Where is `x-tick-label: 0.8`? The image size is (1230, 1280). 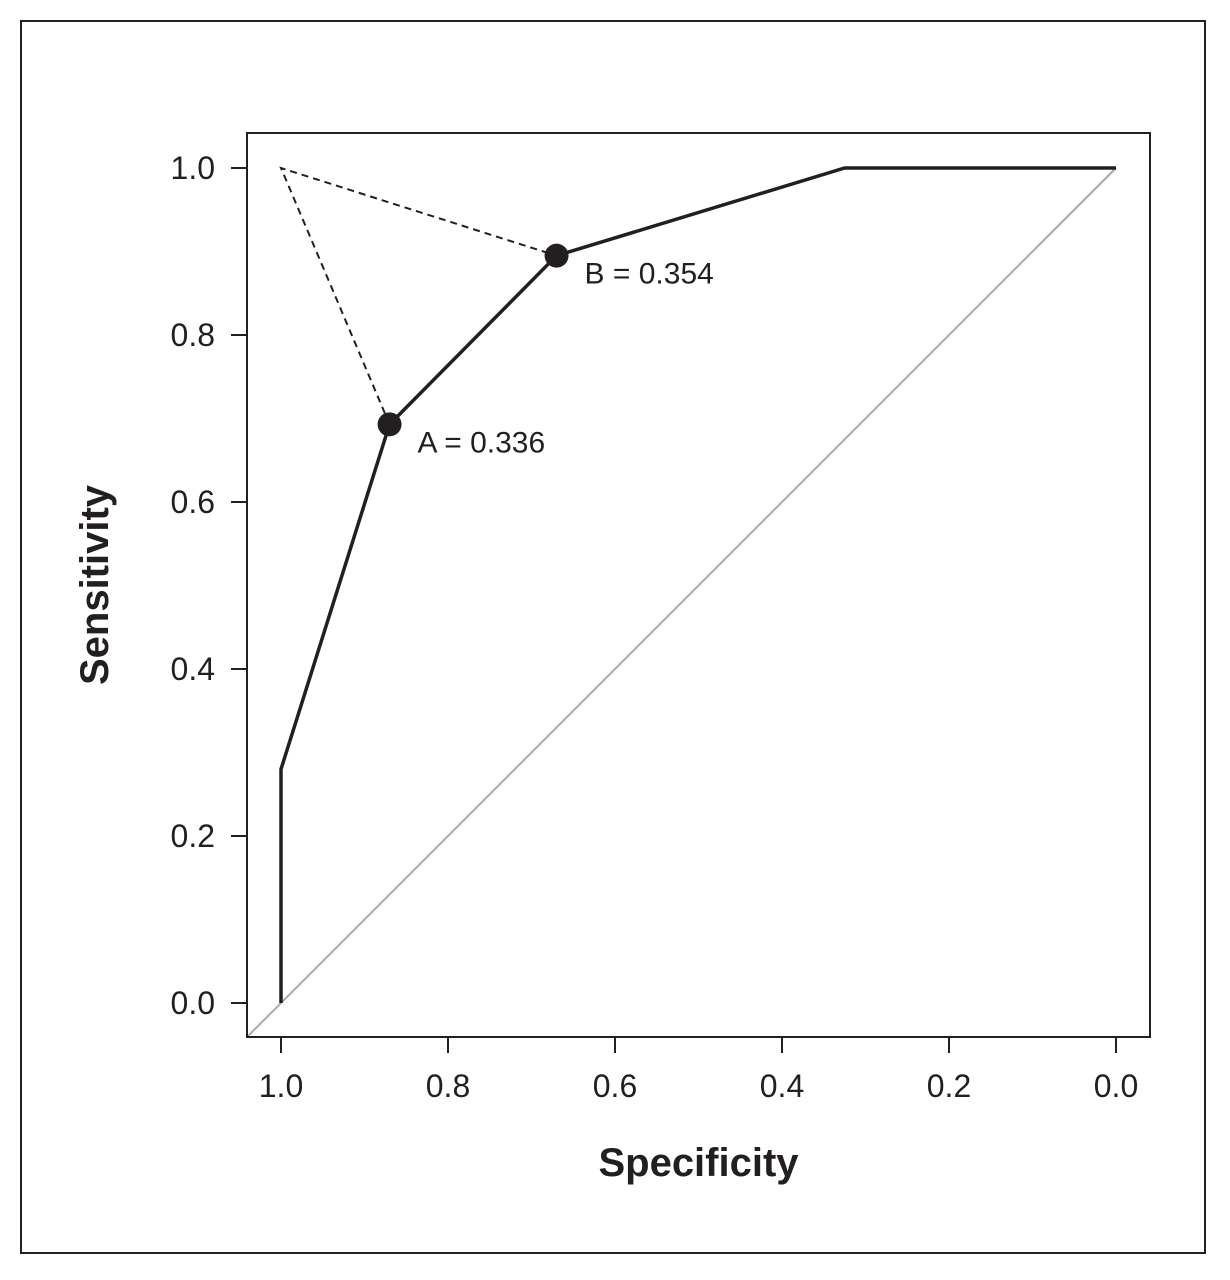
x-tick-label: 0.8 is located at coordinates (448, 1086).